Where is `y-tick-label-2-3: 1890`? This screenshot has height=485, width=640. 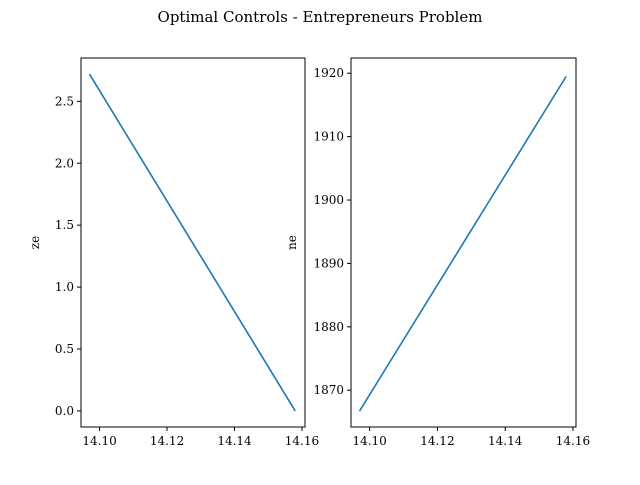
y-tick-label-2-3: 1890 is located at coordinates (328, 263).